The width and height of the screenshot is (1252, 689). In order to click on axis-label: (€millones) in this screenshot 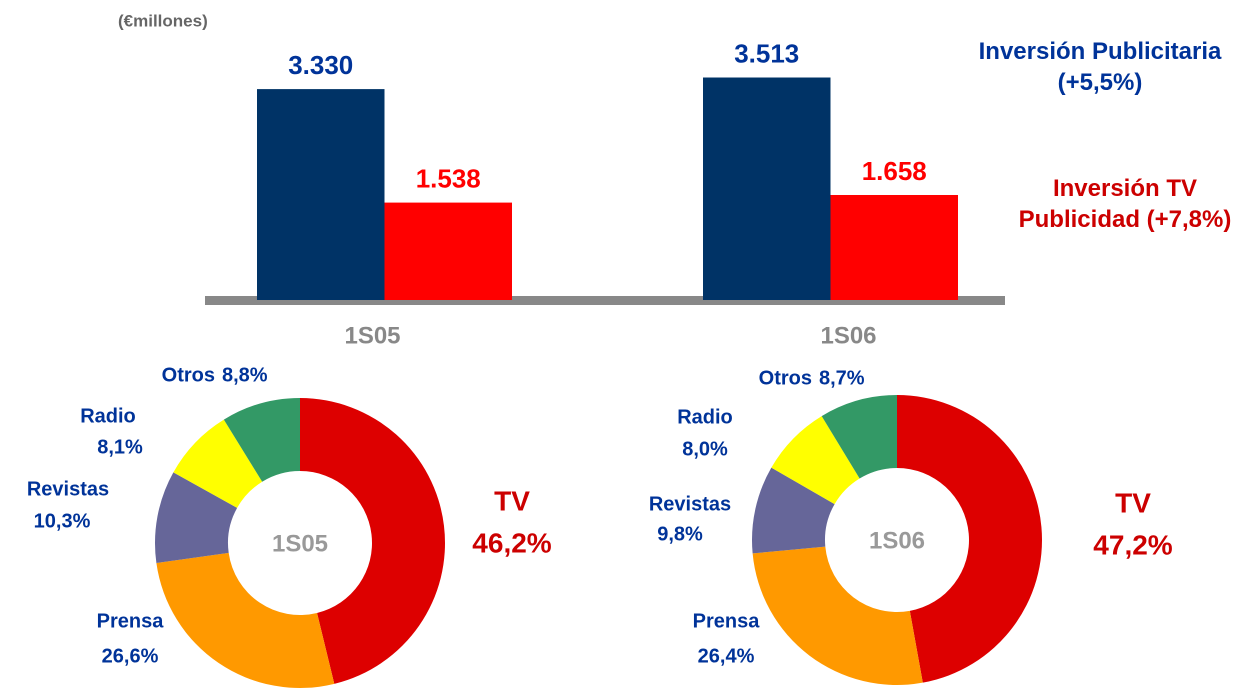, I will do `click(163, 20)`.